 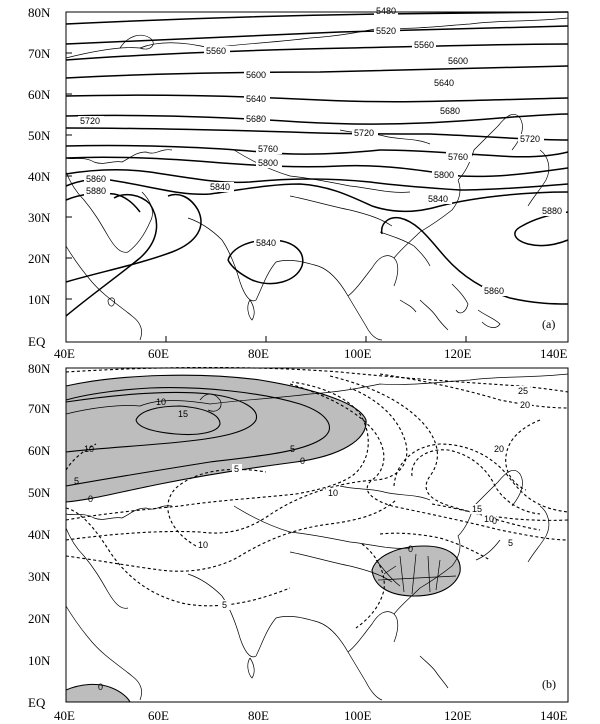 I want to click on panel-b-shade-china, so click(x=416, y=571).